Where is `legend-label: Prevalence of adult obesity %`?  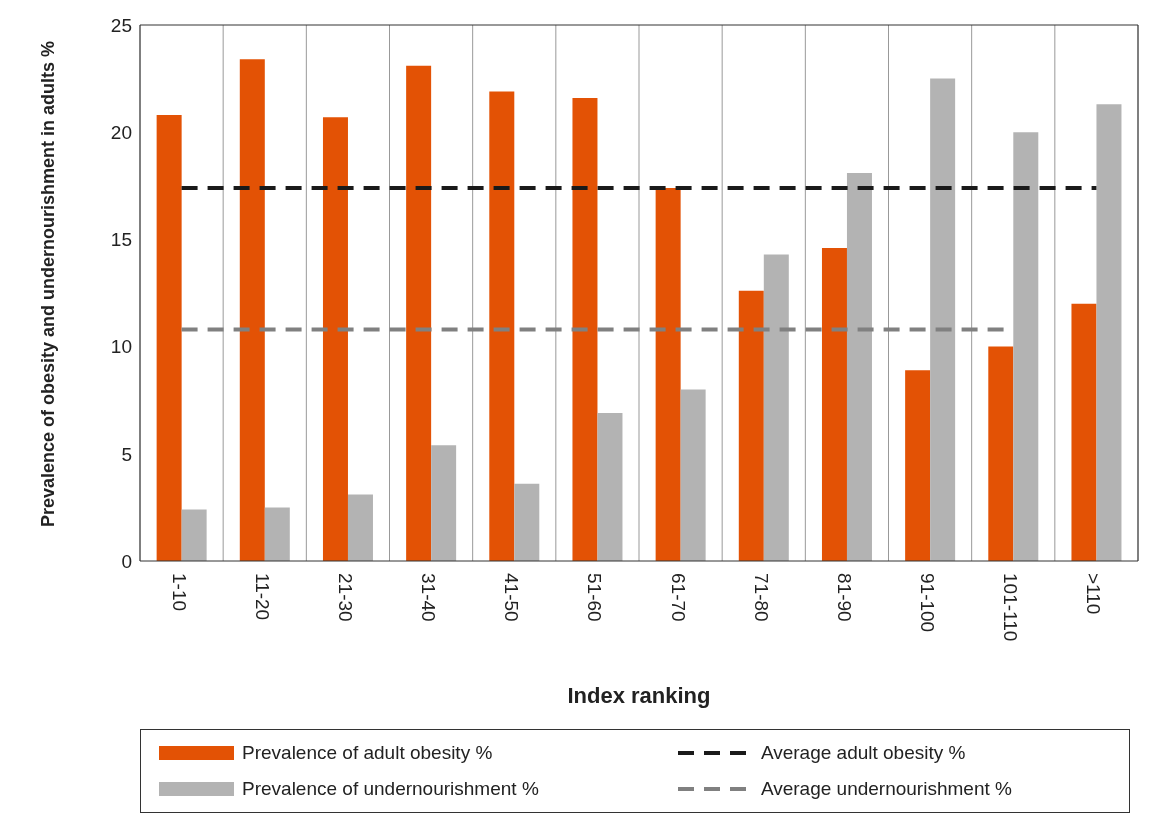
legend-label: Prevalence of adult obesity % is located at coordinates (367, 753).